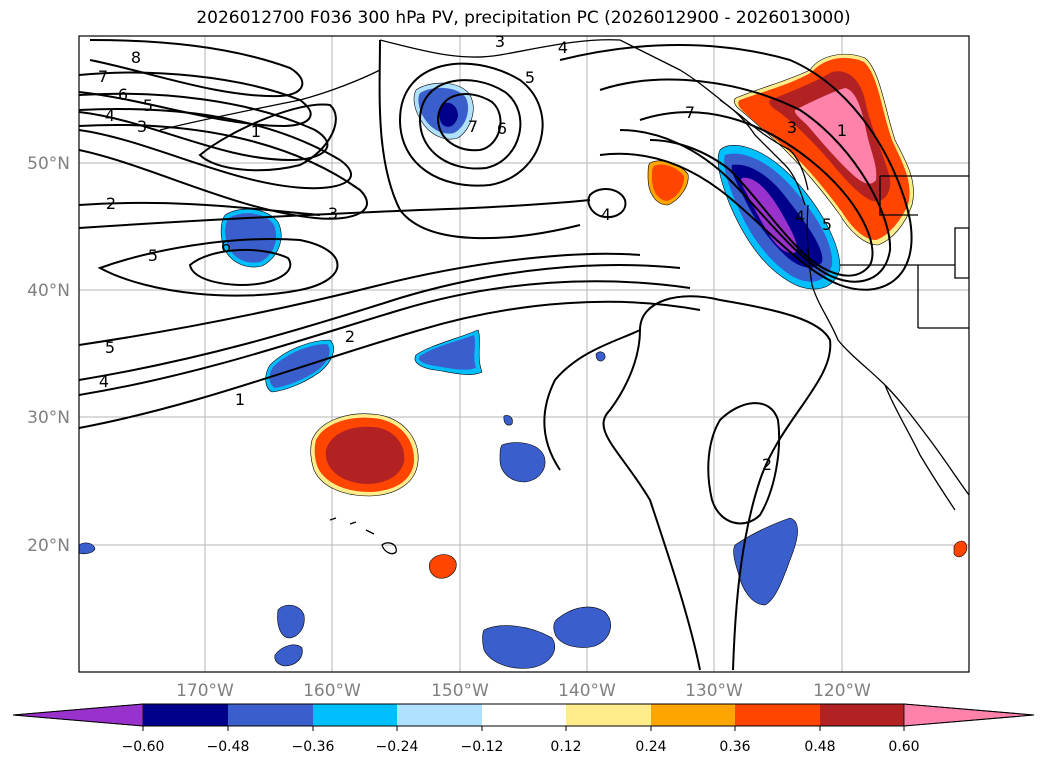 This screenshot has height=765, width=1047. Describe the element at coordinates (563, 47) in the screenshot. I see `contour-label-17: 4` at that location.